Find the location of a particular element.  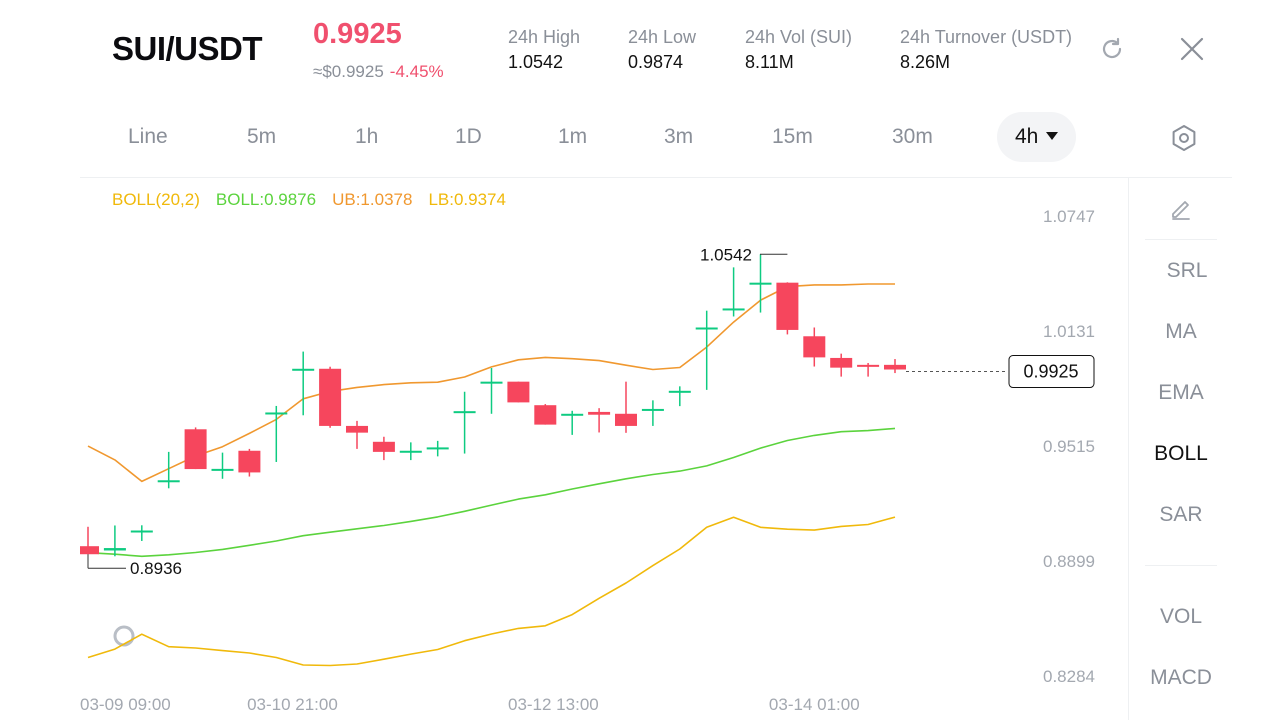

stat-value: 0.9874 is located at coordinates (656, 62).